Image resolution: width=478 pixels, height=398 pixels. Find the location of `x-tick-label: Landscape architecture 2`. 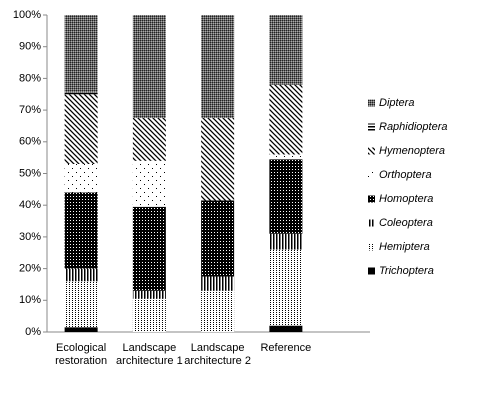

x-tick-label: Landscape architecture 2 is located at coordinates (217, 354).